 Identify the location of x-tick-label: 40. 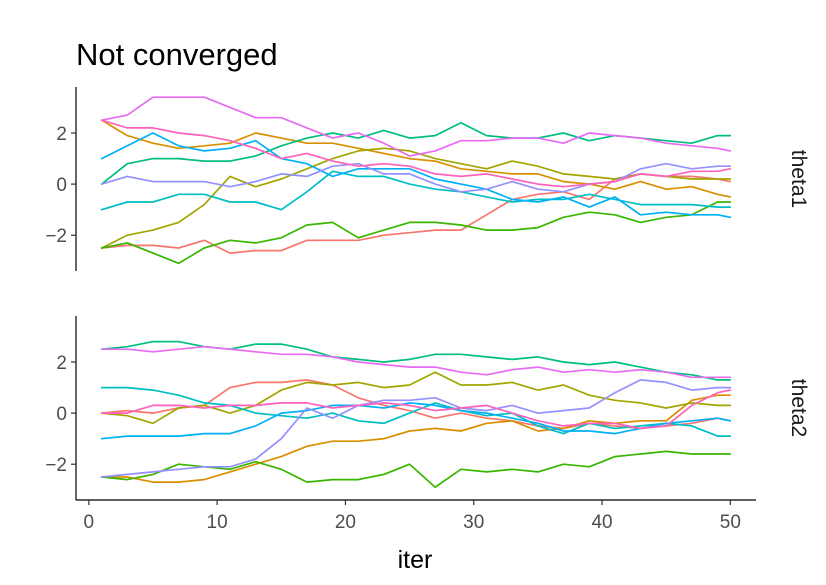
(601, 522).